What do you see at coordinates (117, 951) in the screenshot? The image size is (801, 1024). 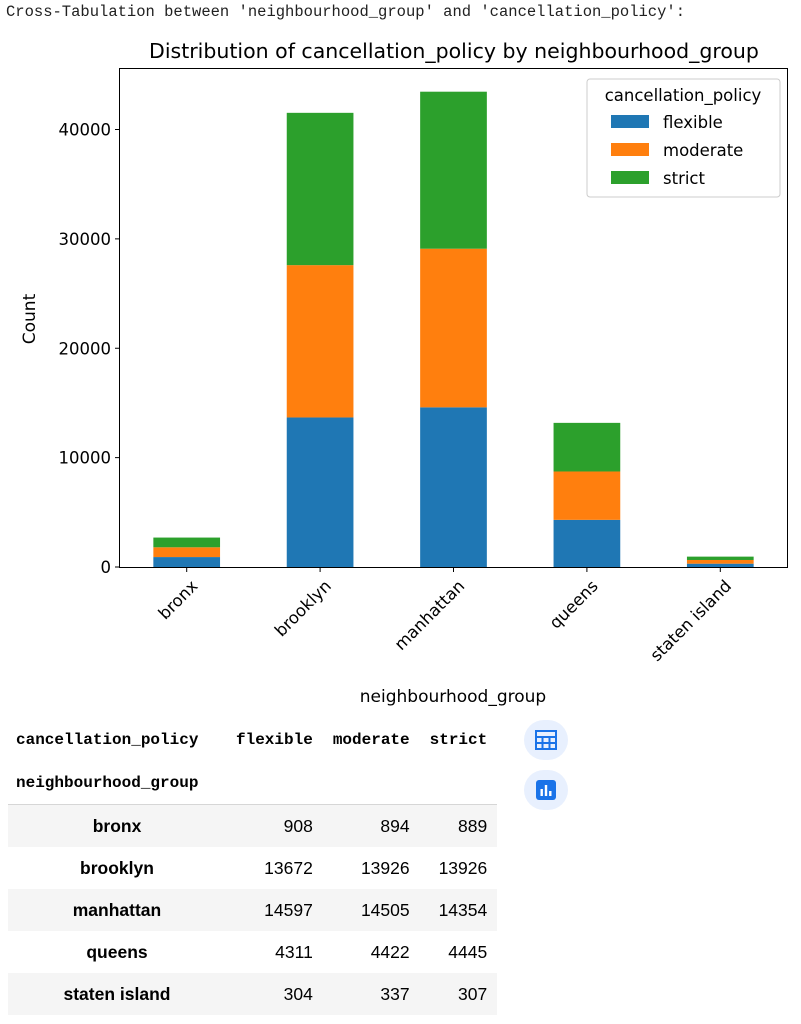 I see `row-label: queens` at bounding box center [117, 951].